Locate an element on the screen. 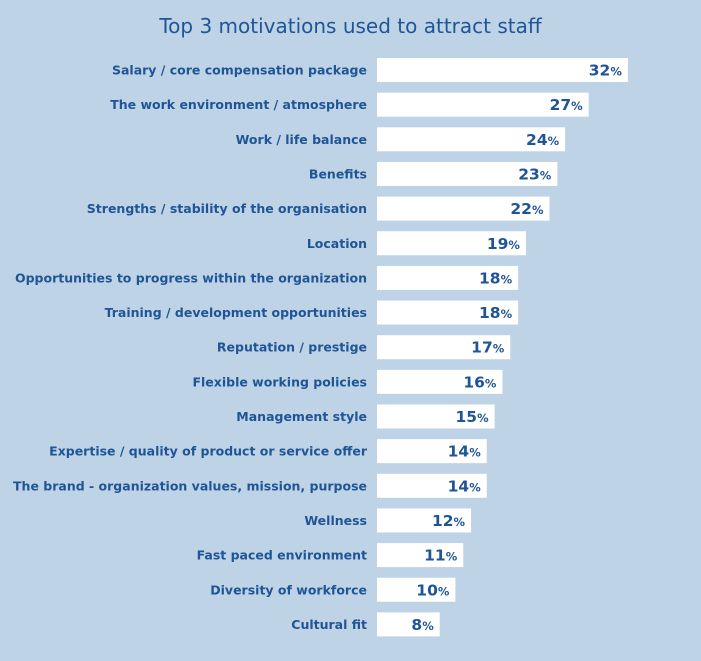  category-label: Work / life balance is located at coordinates (301, 139).